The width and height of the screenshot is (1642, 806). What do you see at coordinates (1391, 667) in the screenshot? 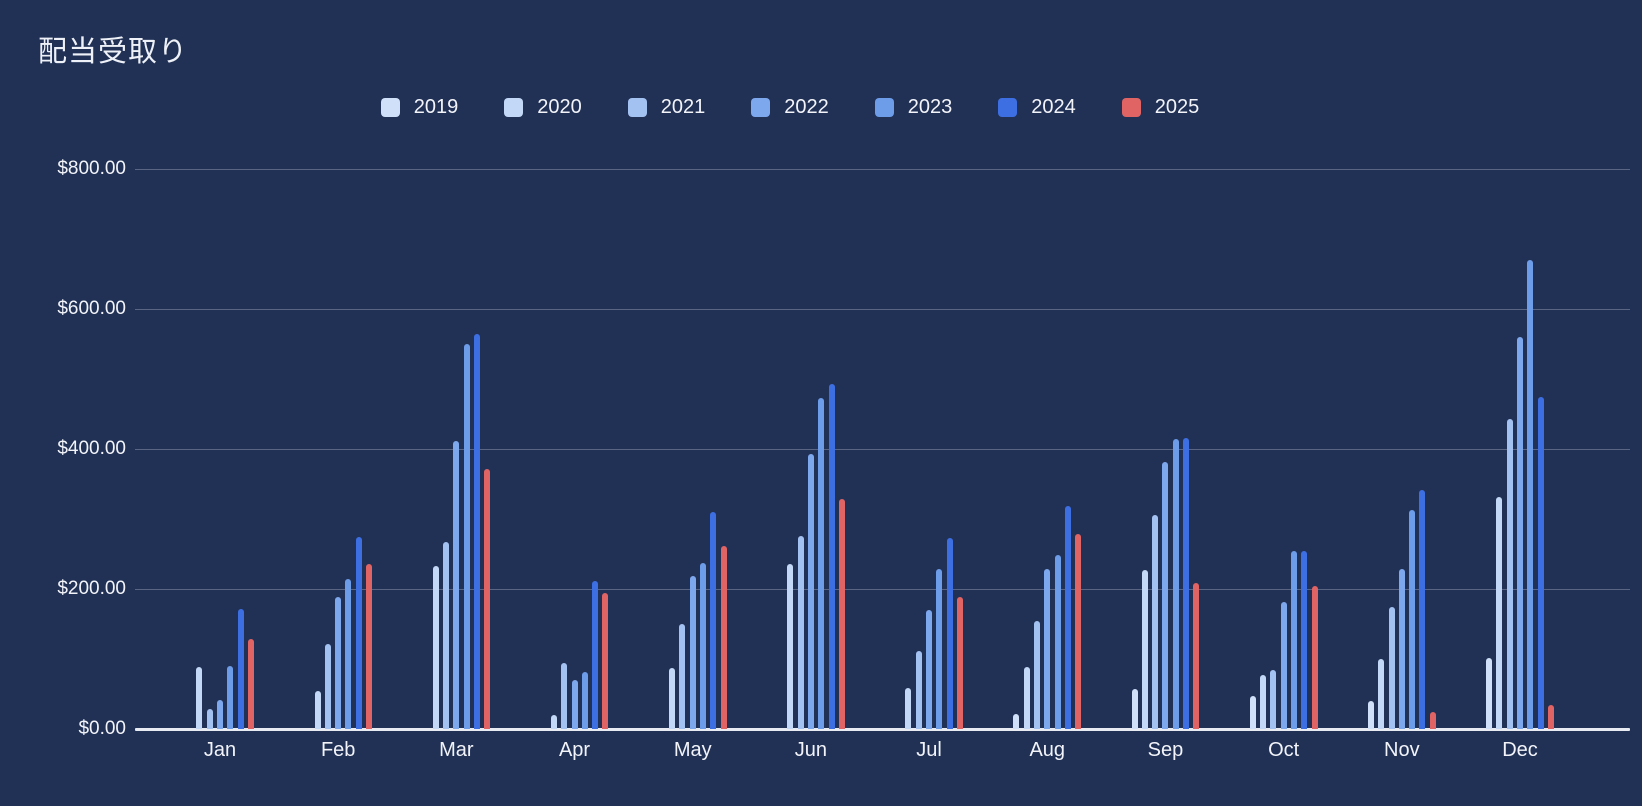
I see `bar-2021-Nov` at bounding box center [1391, 667].